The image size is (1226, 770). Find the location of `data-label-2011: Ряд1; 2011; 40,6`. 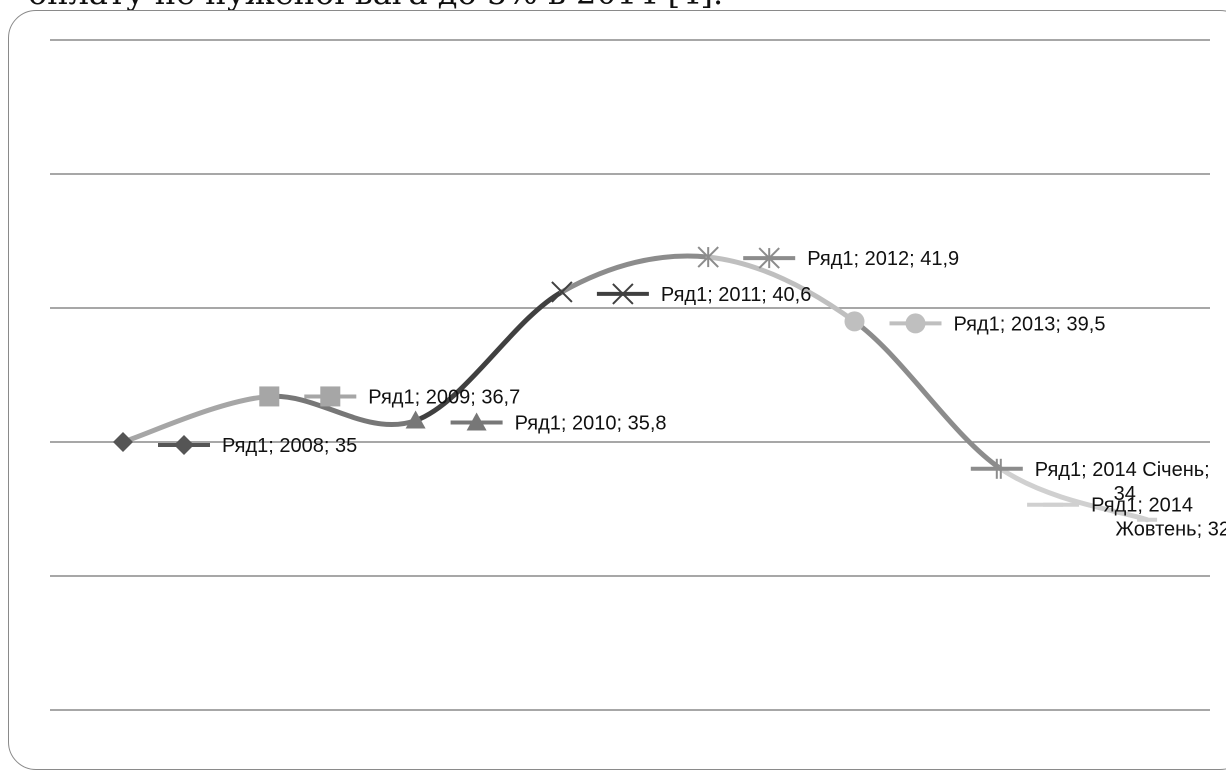

data-label-2011: Ряд1; 2011; 40,6 is located at coordinates (703, 294).